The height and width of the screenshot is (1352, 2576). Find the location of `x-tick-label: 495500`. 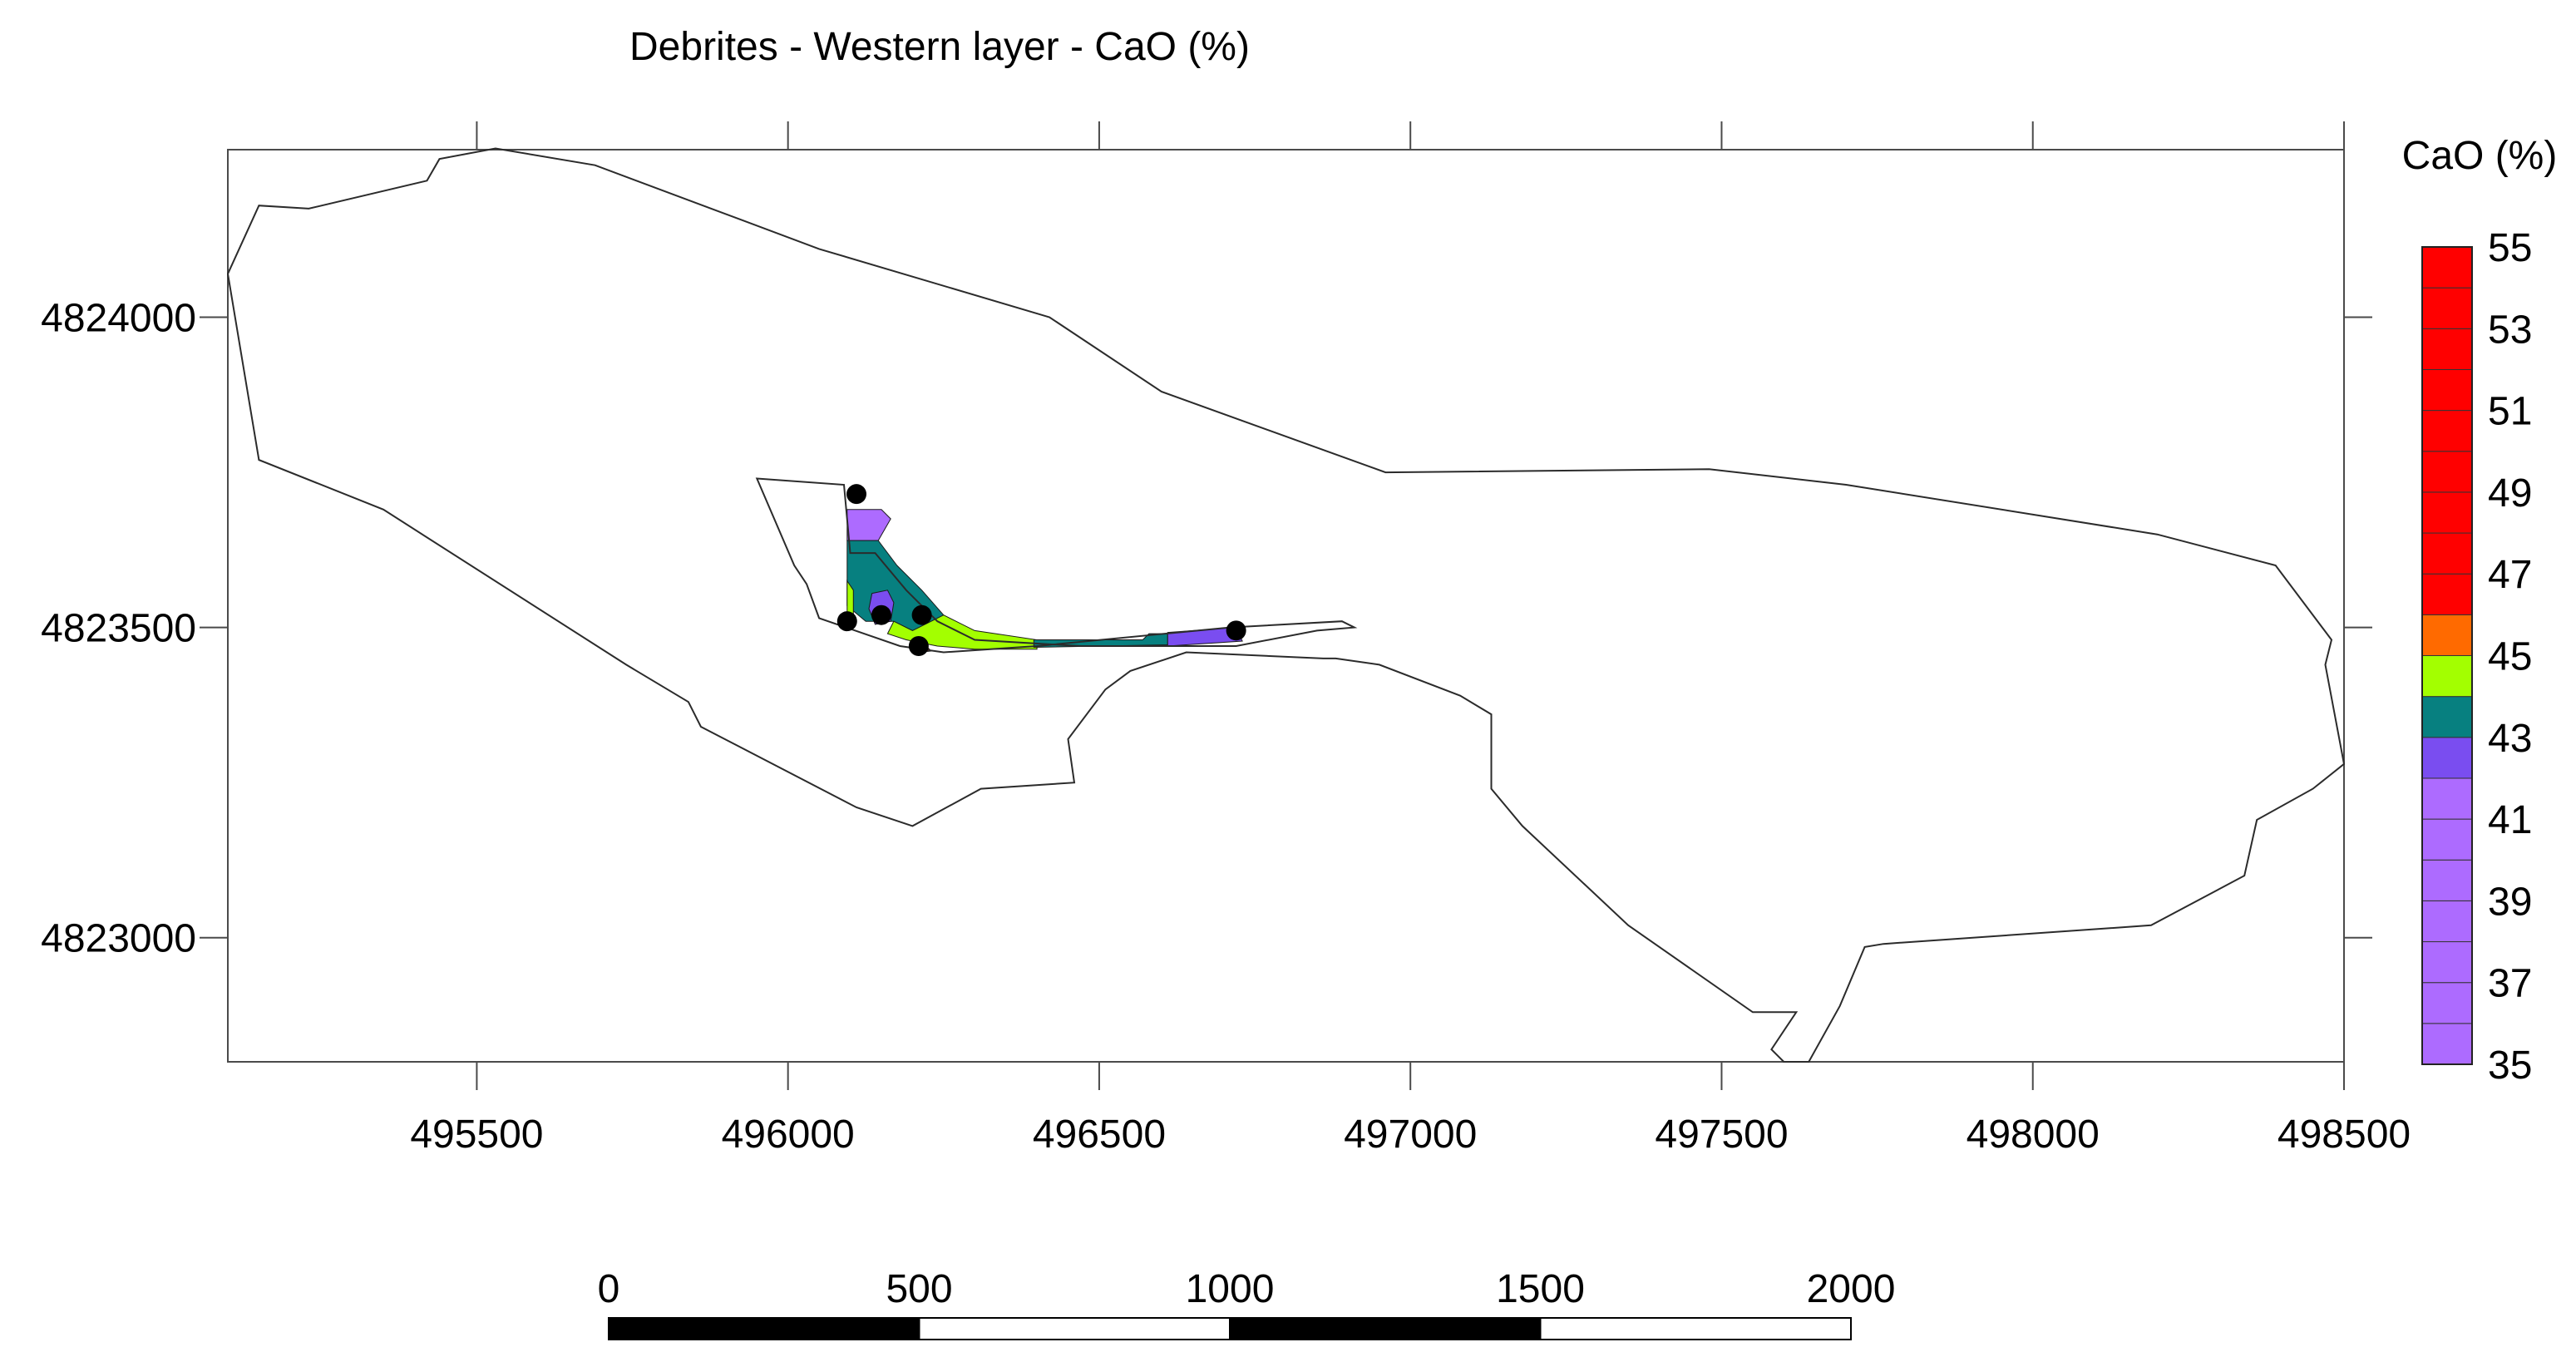

x-tick-label: 495500 is located at coordinates (477, 1135).